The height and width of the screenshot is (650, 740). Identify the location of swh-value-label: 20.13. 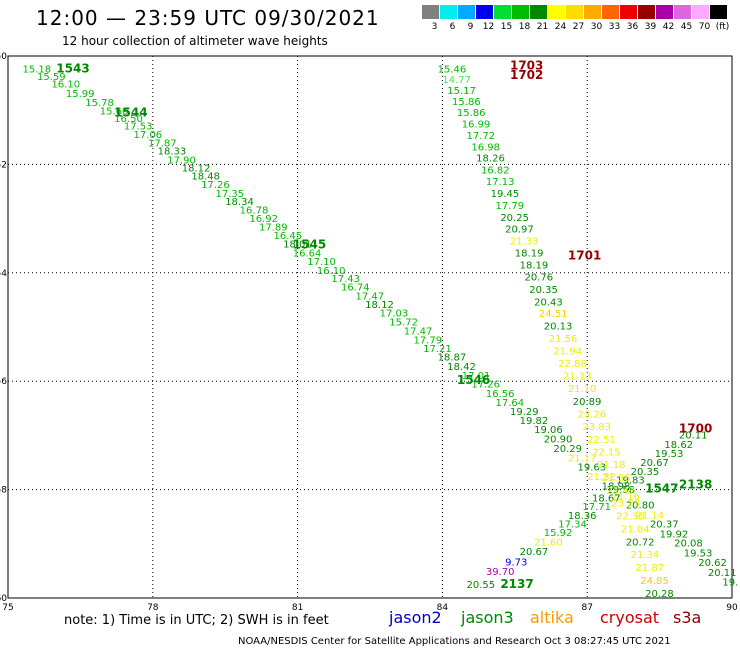
(558, 327).